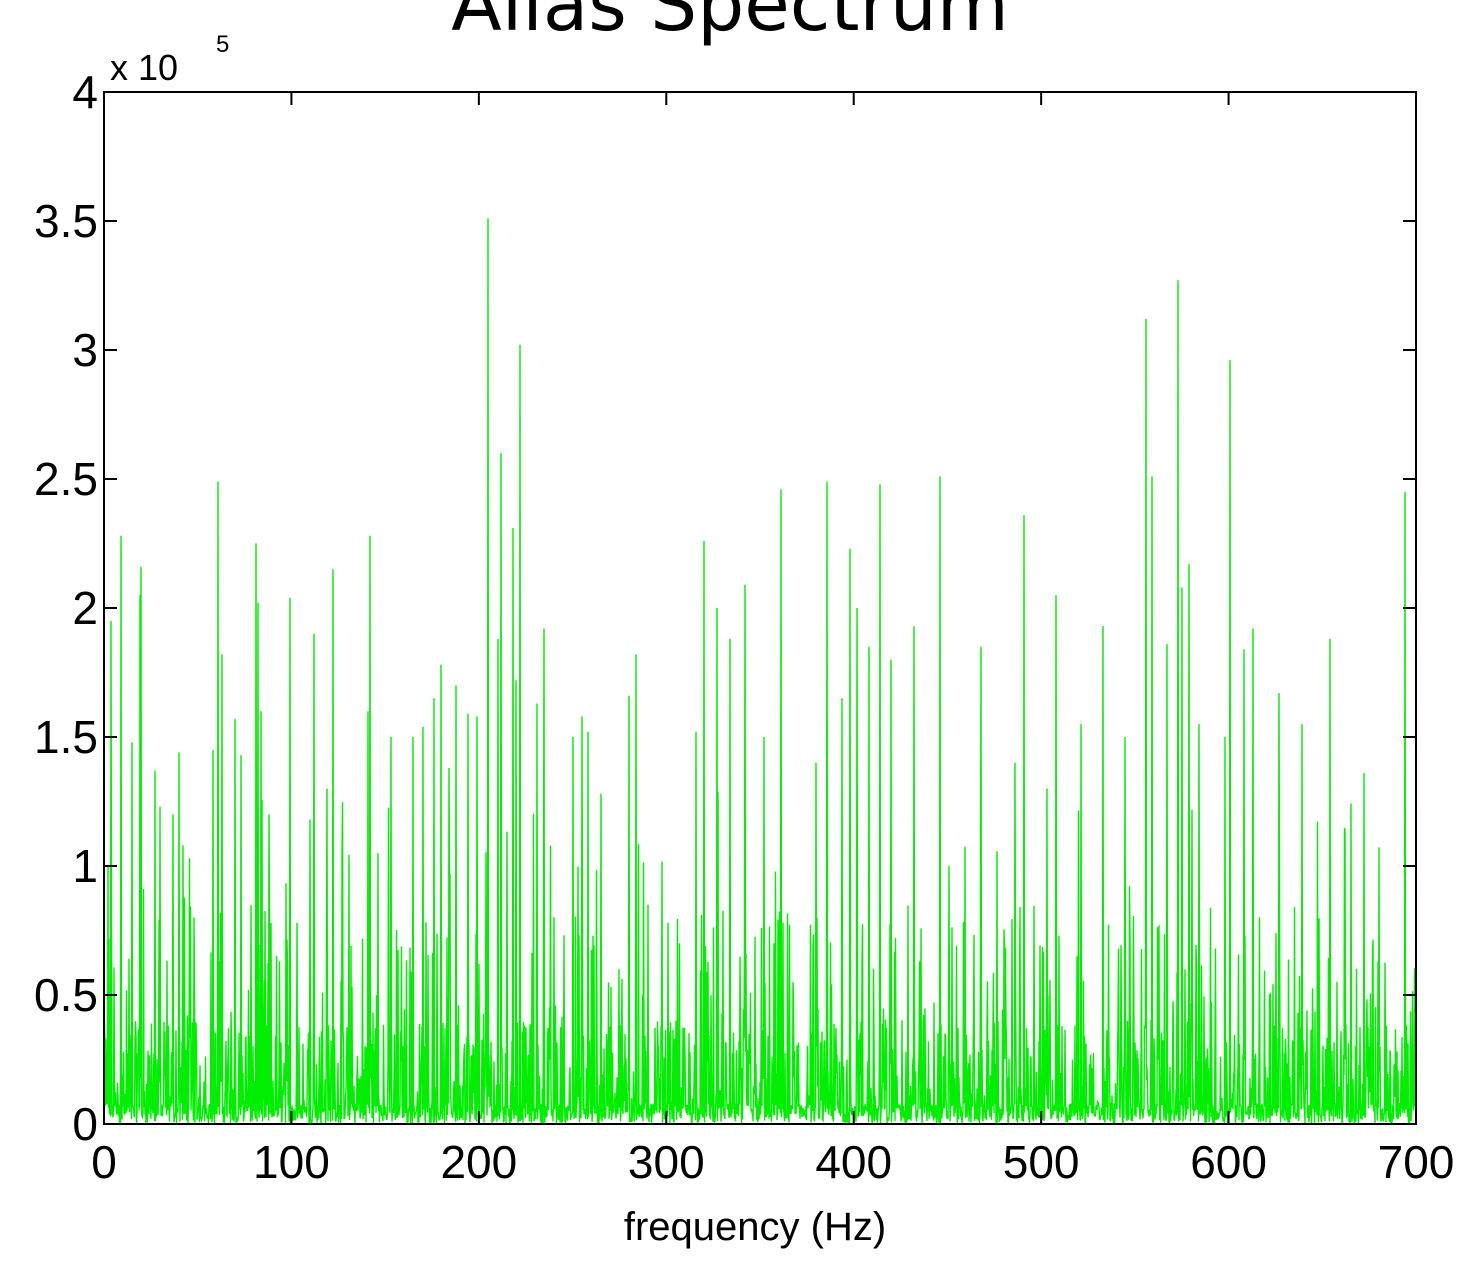 This screenshot has width=1472, height=1264. Describe the element at coordinates (66, 221) in the screenshot. I see `y-tick-label-3.5: 3.5` at that location.